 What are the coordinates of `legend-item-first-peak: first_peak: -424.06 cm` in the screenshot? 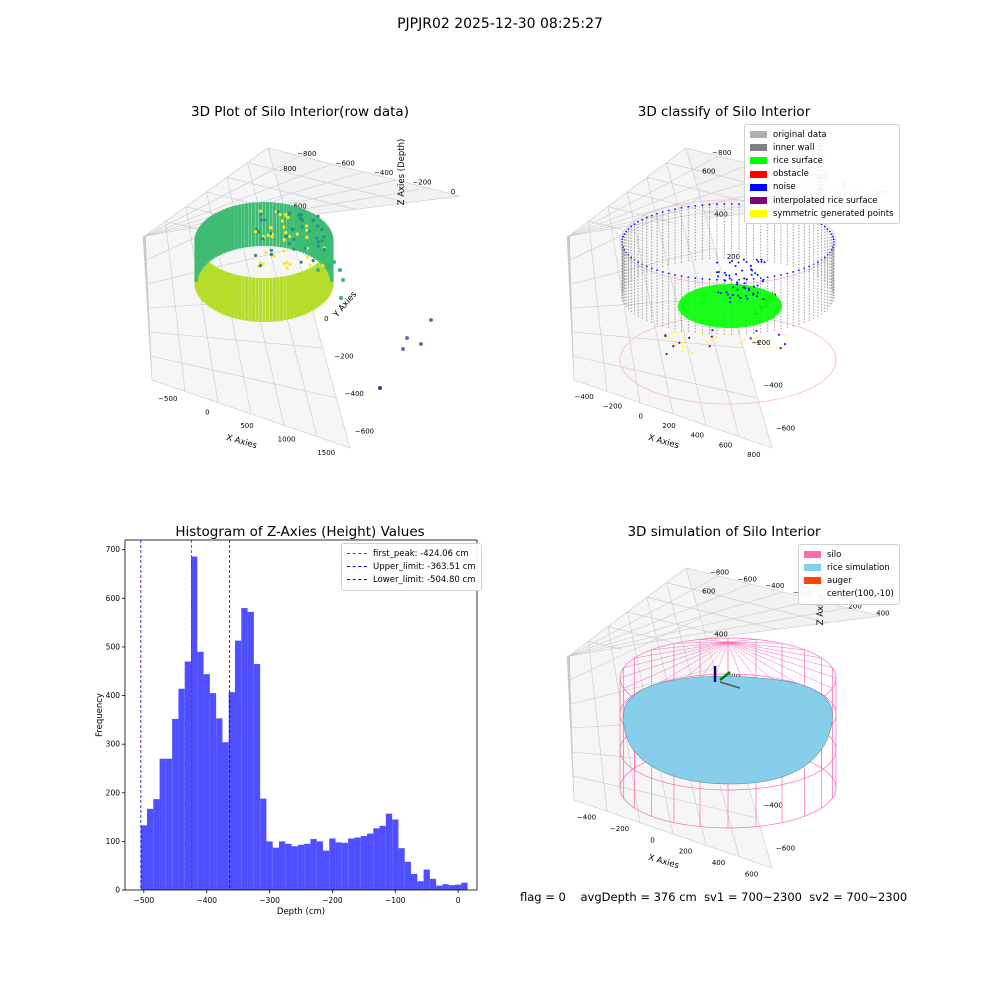 It's located at (411, 553).